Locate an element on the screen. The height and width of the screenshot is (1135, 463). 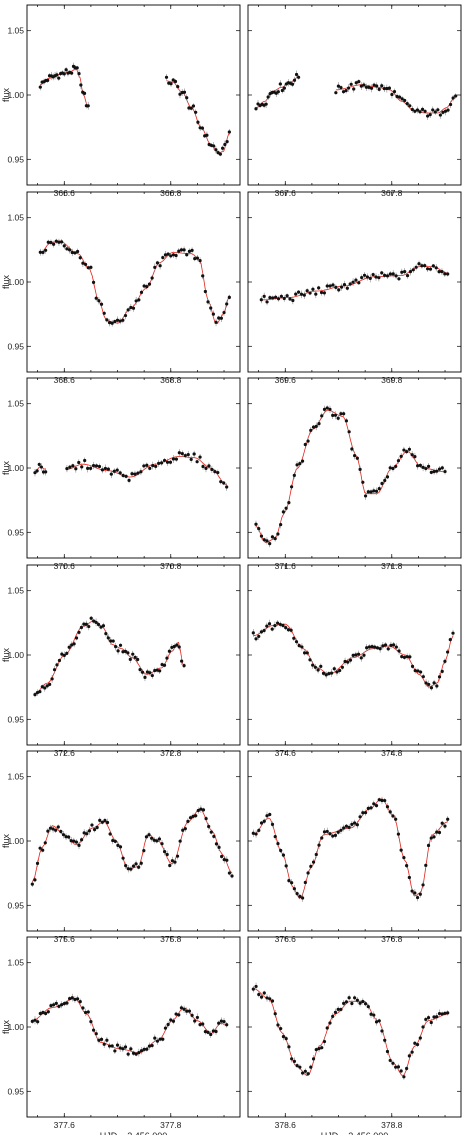
y-tick-label: 0.95 is located at coordinates (15, 905).